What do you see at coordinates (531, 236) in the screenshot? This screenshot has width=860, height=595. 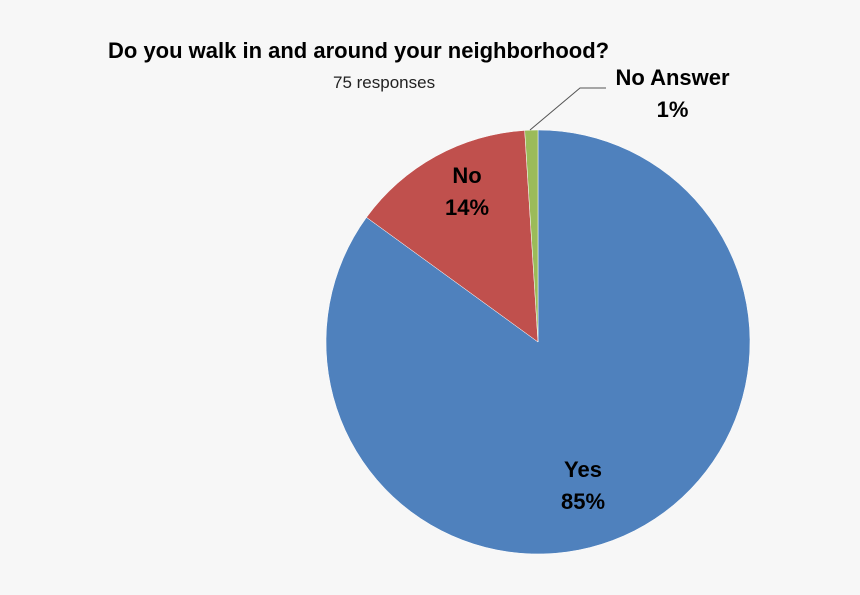 I see `pie-slice-no-answer` at bounding box center [531, 236].